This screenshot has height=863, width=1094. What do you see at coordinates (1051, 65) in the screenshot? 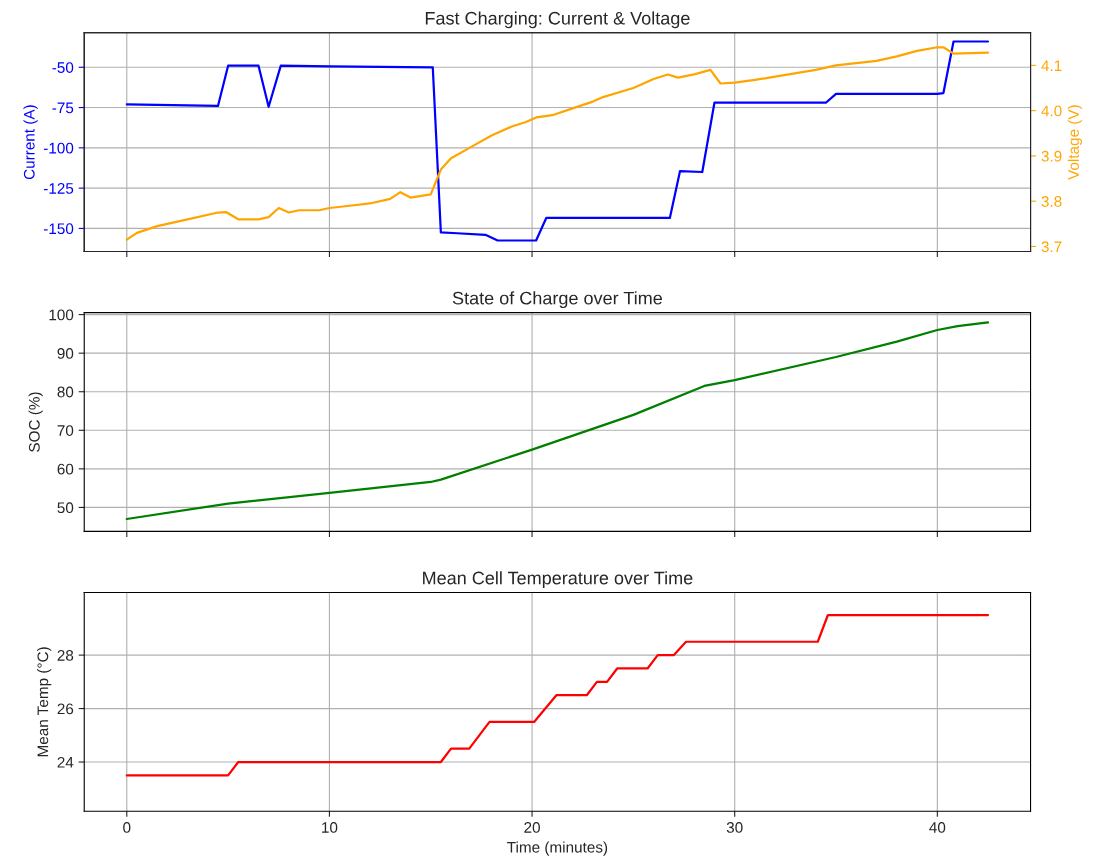
I see `y2-tick-label: 4.1` at bounding box center [1051, 65].